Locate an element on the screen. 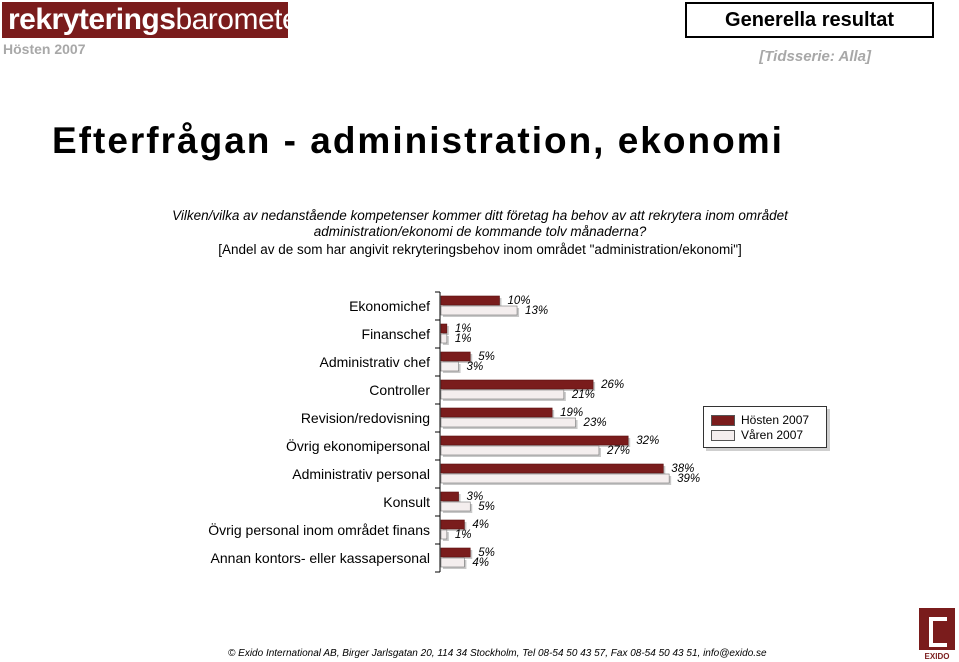 The image size is (959, 662). data-label: 23% is located at coordinates (595, 423).